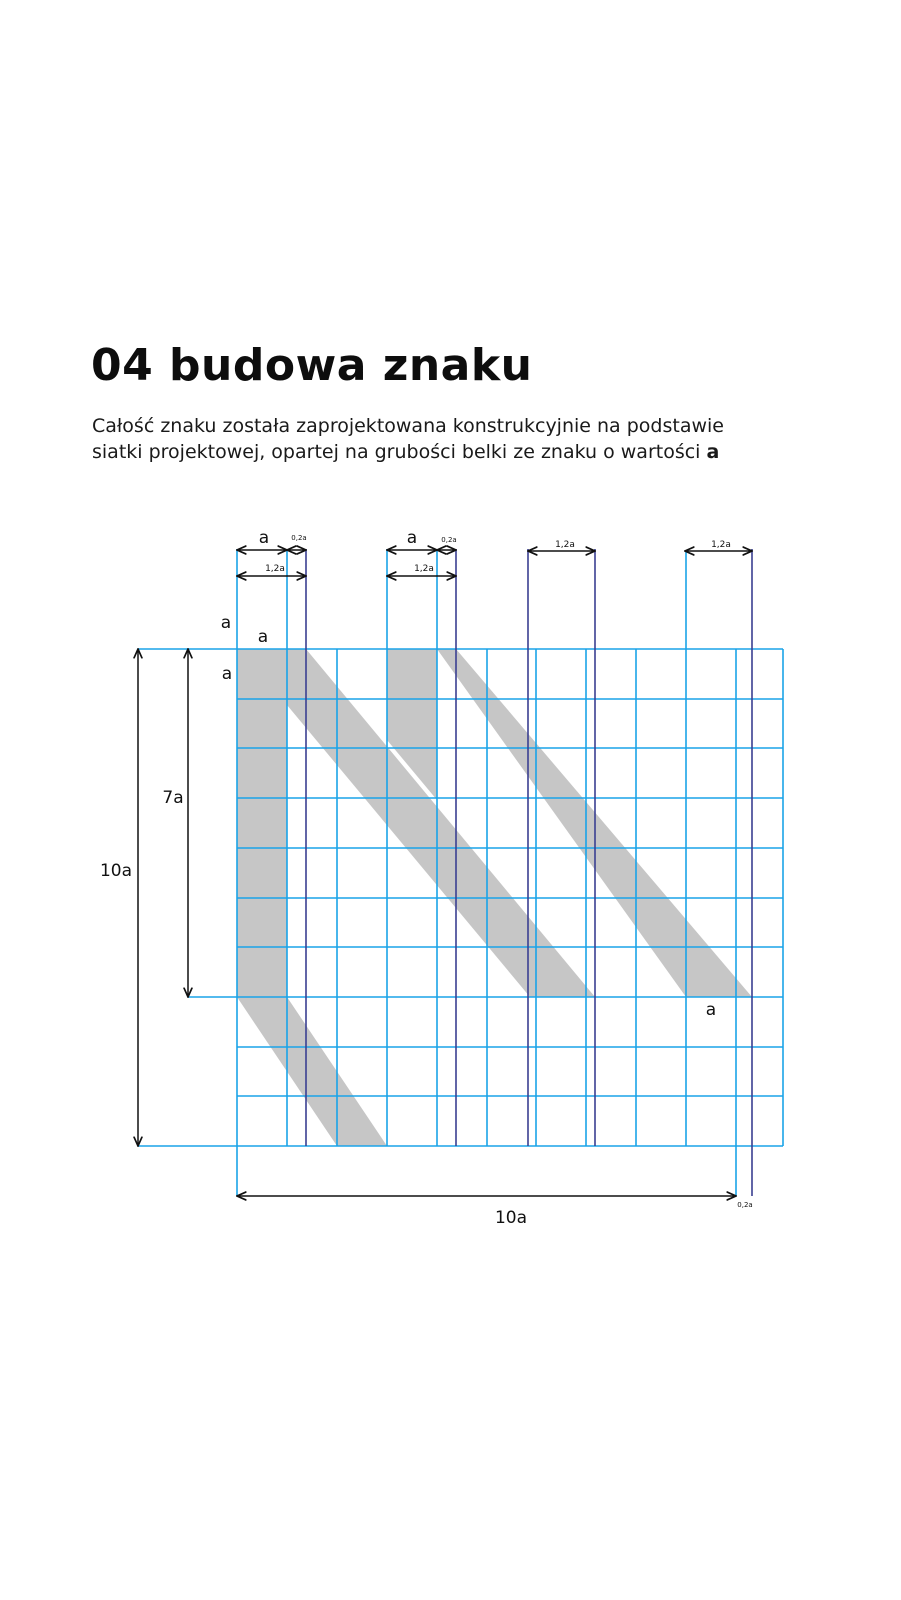  What do you see at coordinates (227, 674) in the screenshot?
I see `label-left-a-inner: a` at bounding box center [227, 674].